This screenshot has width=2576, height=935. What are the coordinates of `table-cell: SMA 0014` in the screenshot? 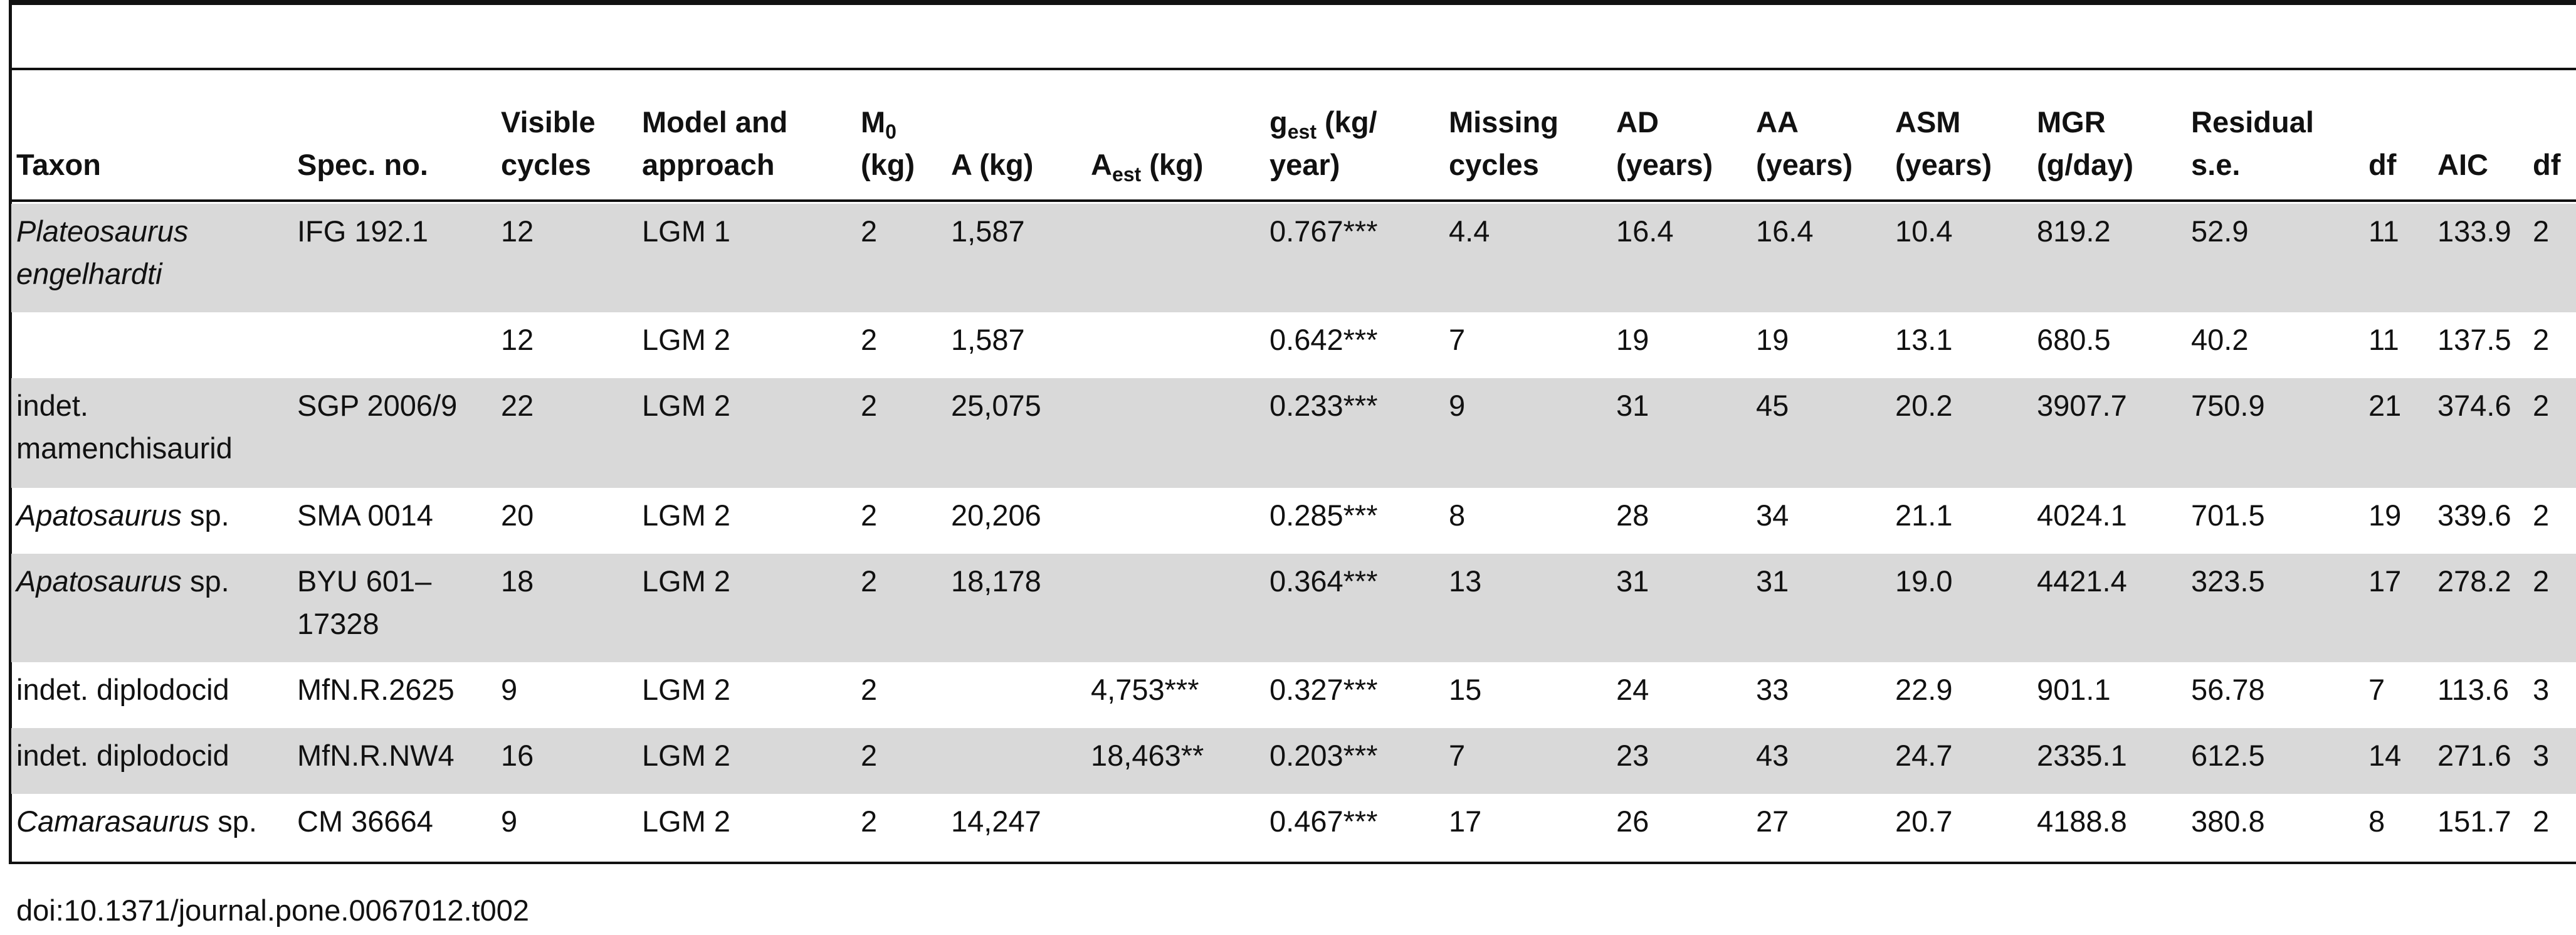 It's located at (365, 515).